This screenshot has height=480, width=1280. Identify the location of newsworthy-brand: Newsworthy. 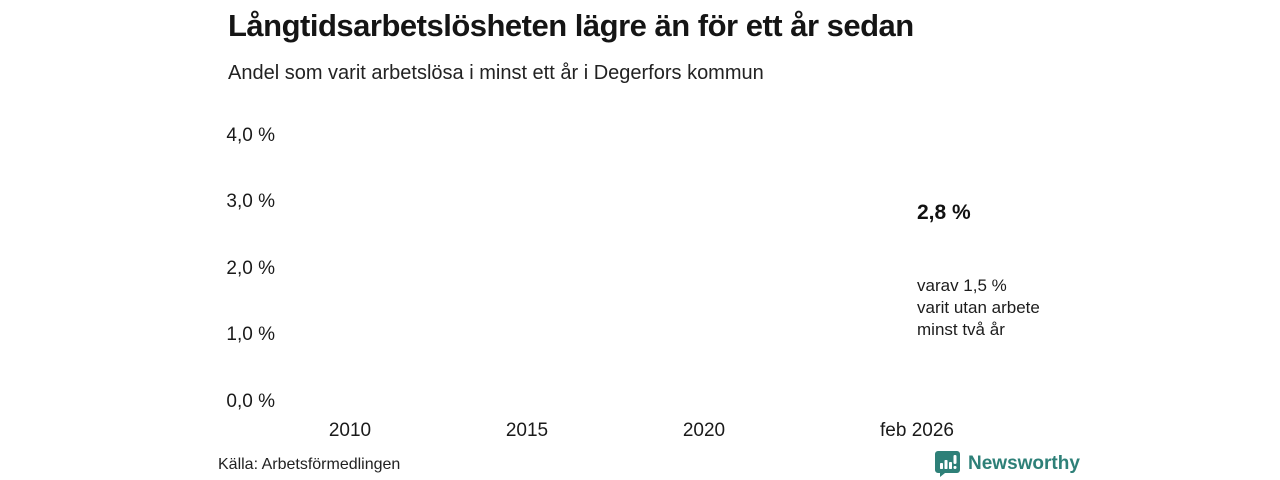
(1007, 464).